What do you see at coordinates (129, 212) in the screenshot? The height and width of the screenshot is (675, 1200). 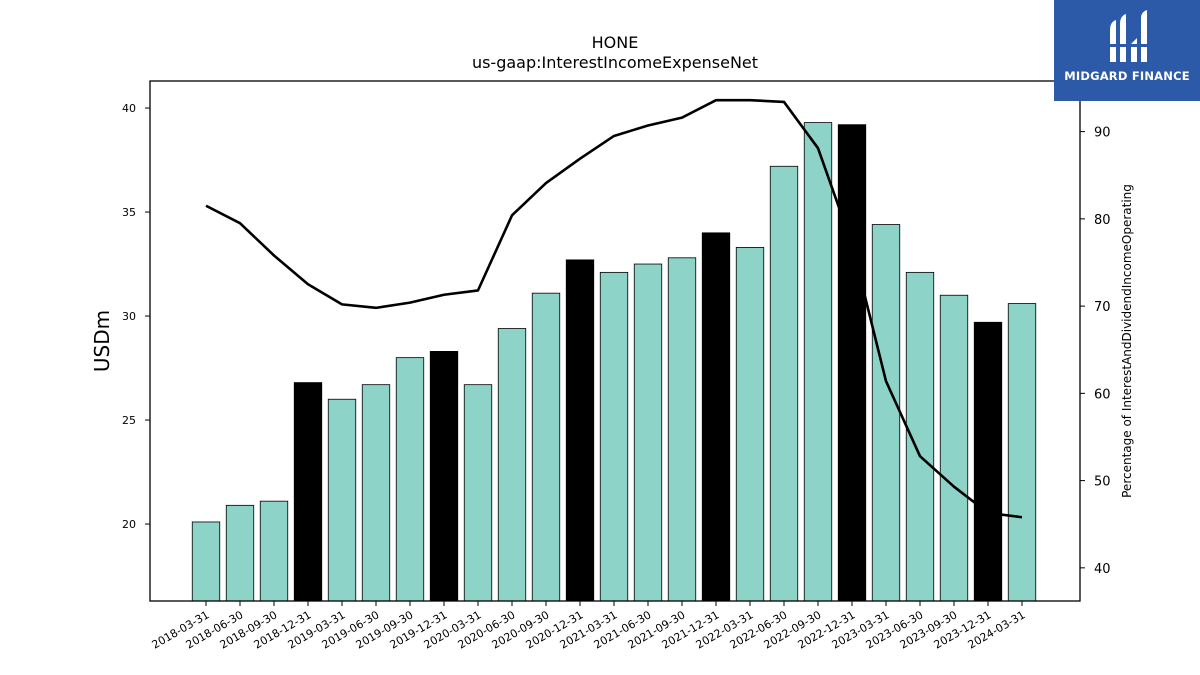 I see `y-tick-label: 35` at bounding box center [129, 212].